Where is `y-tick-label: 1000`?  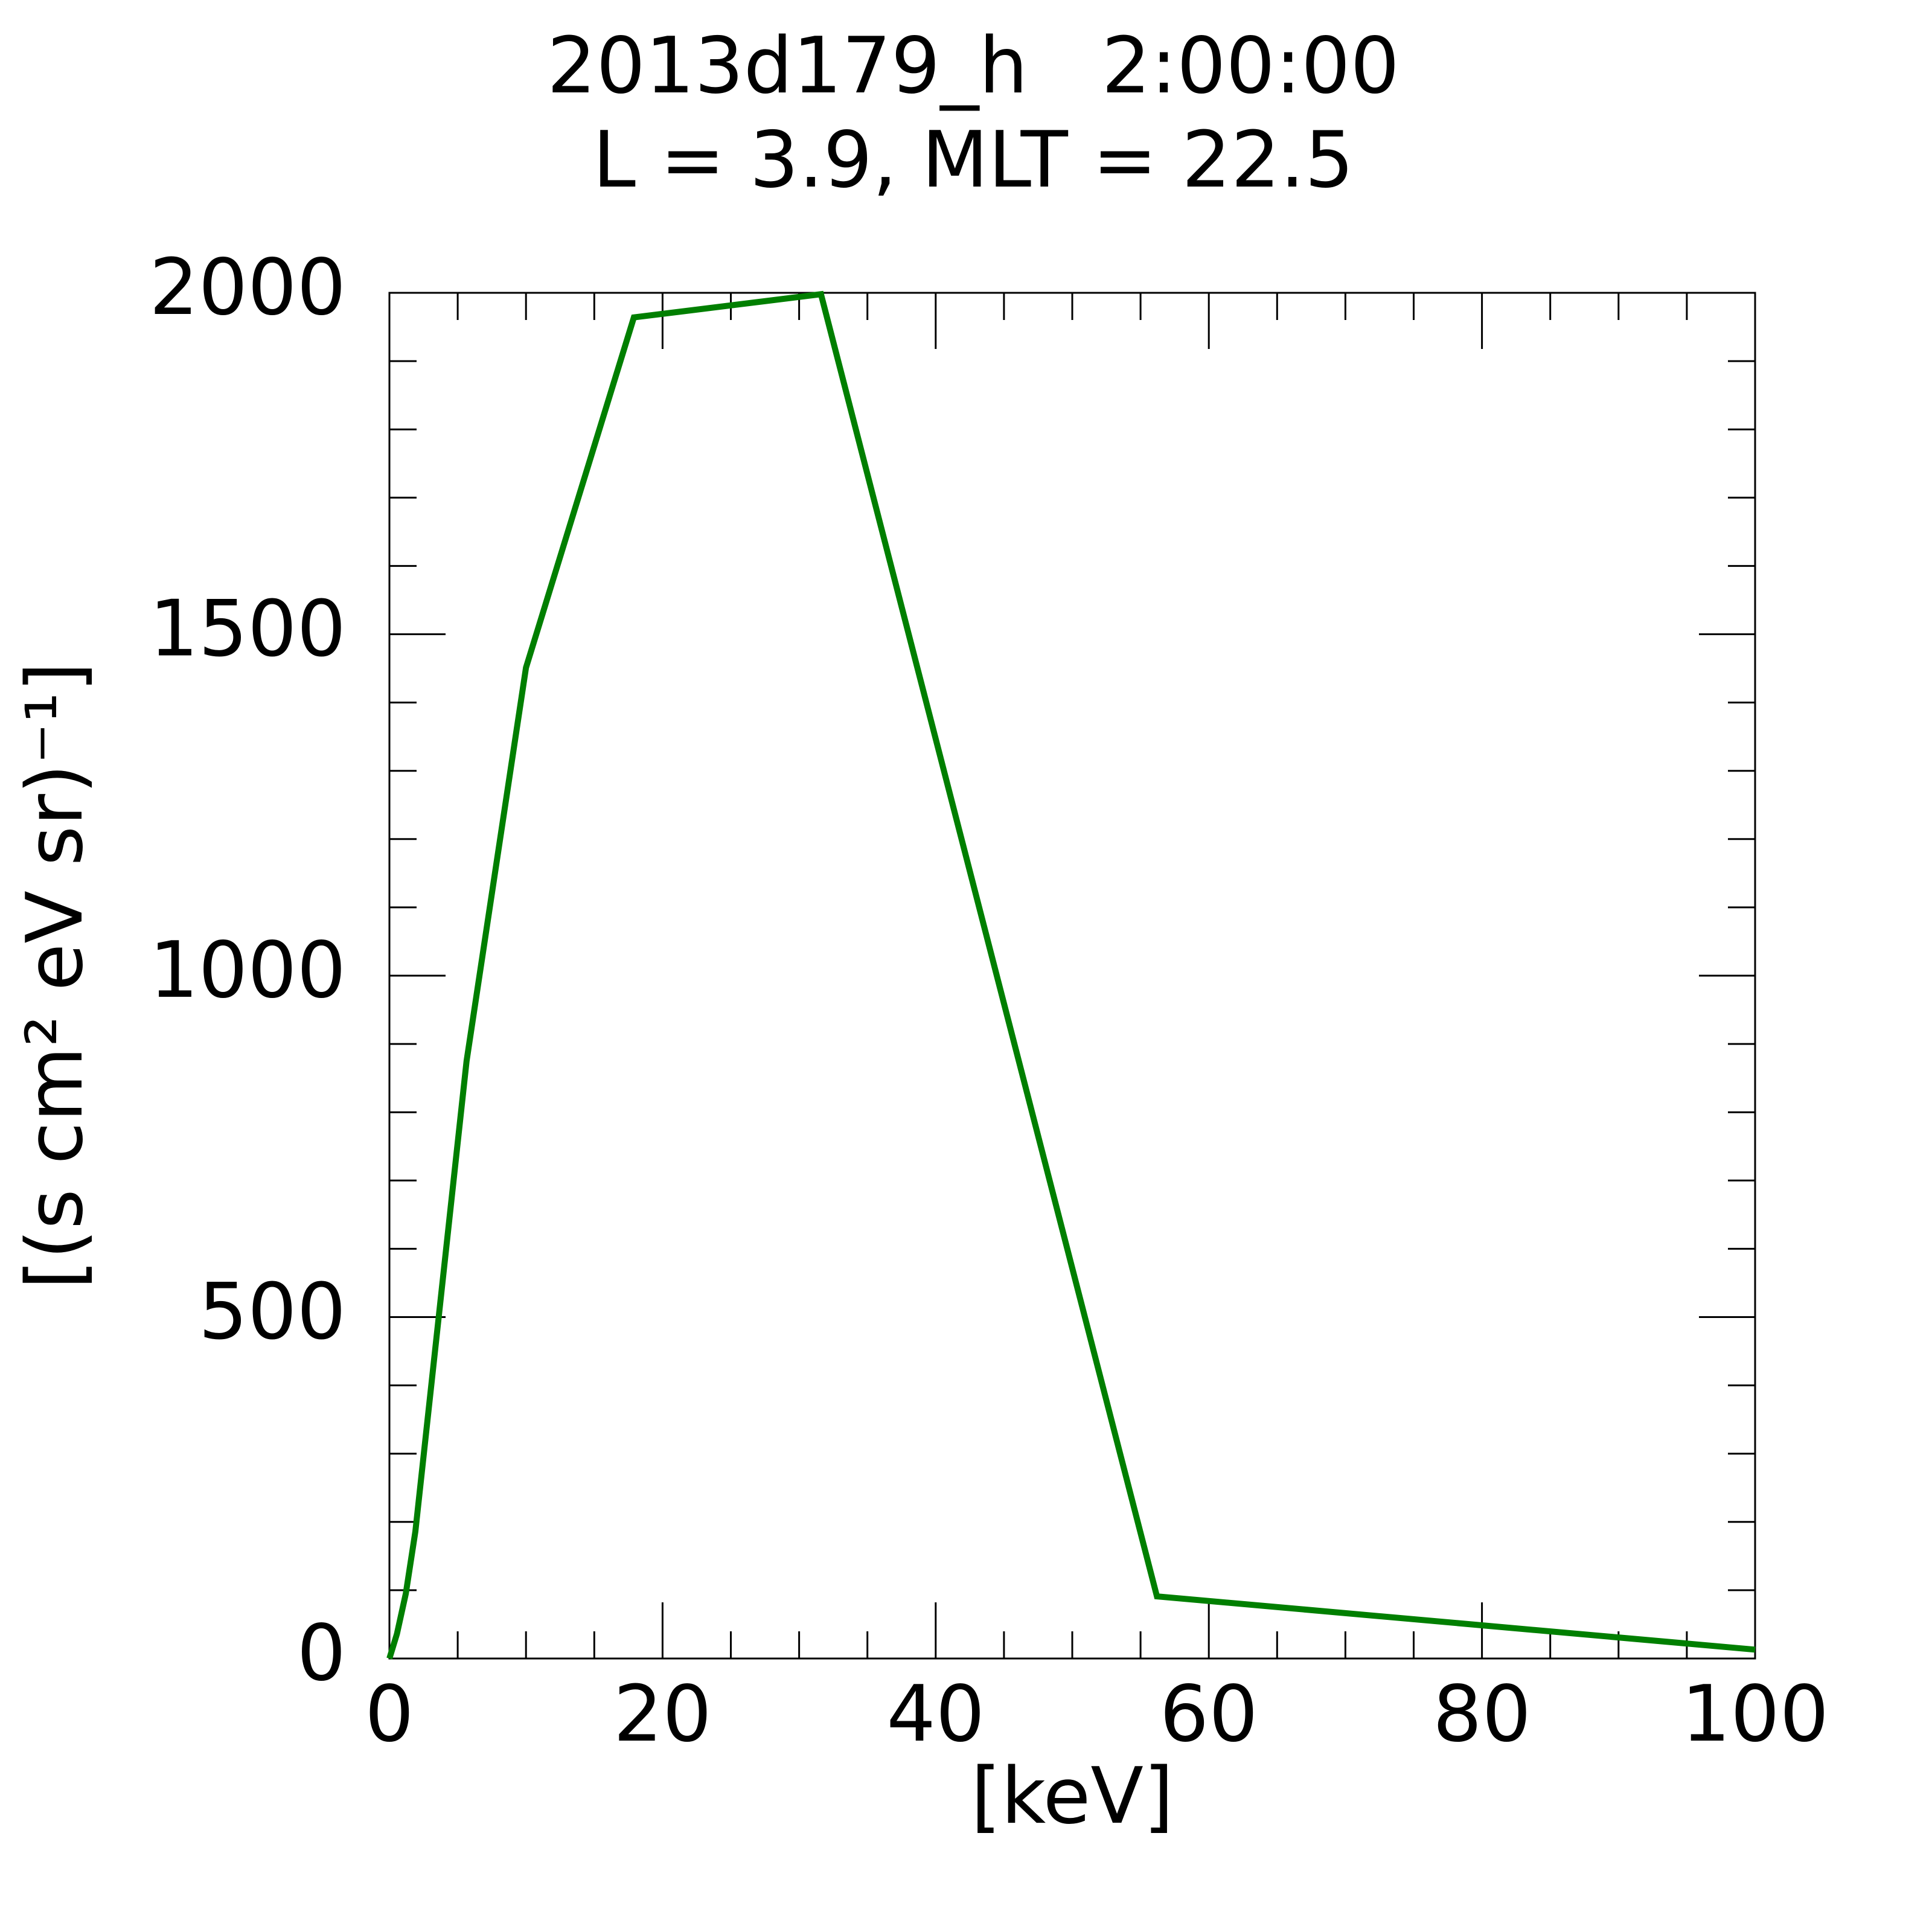 y-tick-label: 1000 is located at coordinates (247, 971).